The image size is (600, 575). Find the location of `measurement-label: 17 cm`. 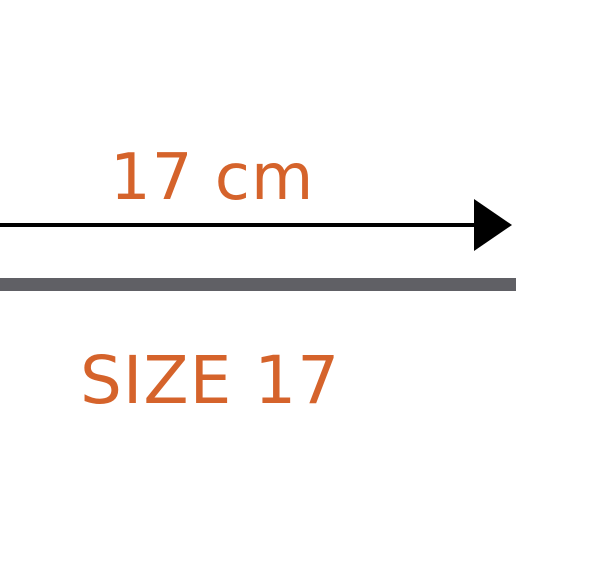

measurement-label: 17 cm is located at coordinates (212, 178).